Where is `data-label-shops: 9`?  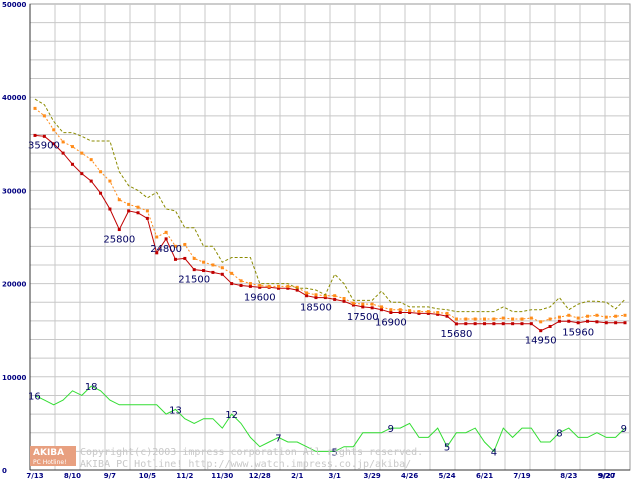 data-label-shops: 9 is located at coordinates (624, 429).